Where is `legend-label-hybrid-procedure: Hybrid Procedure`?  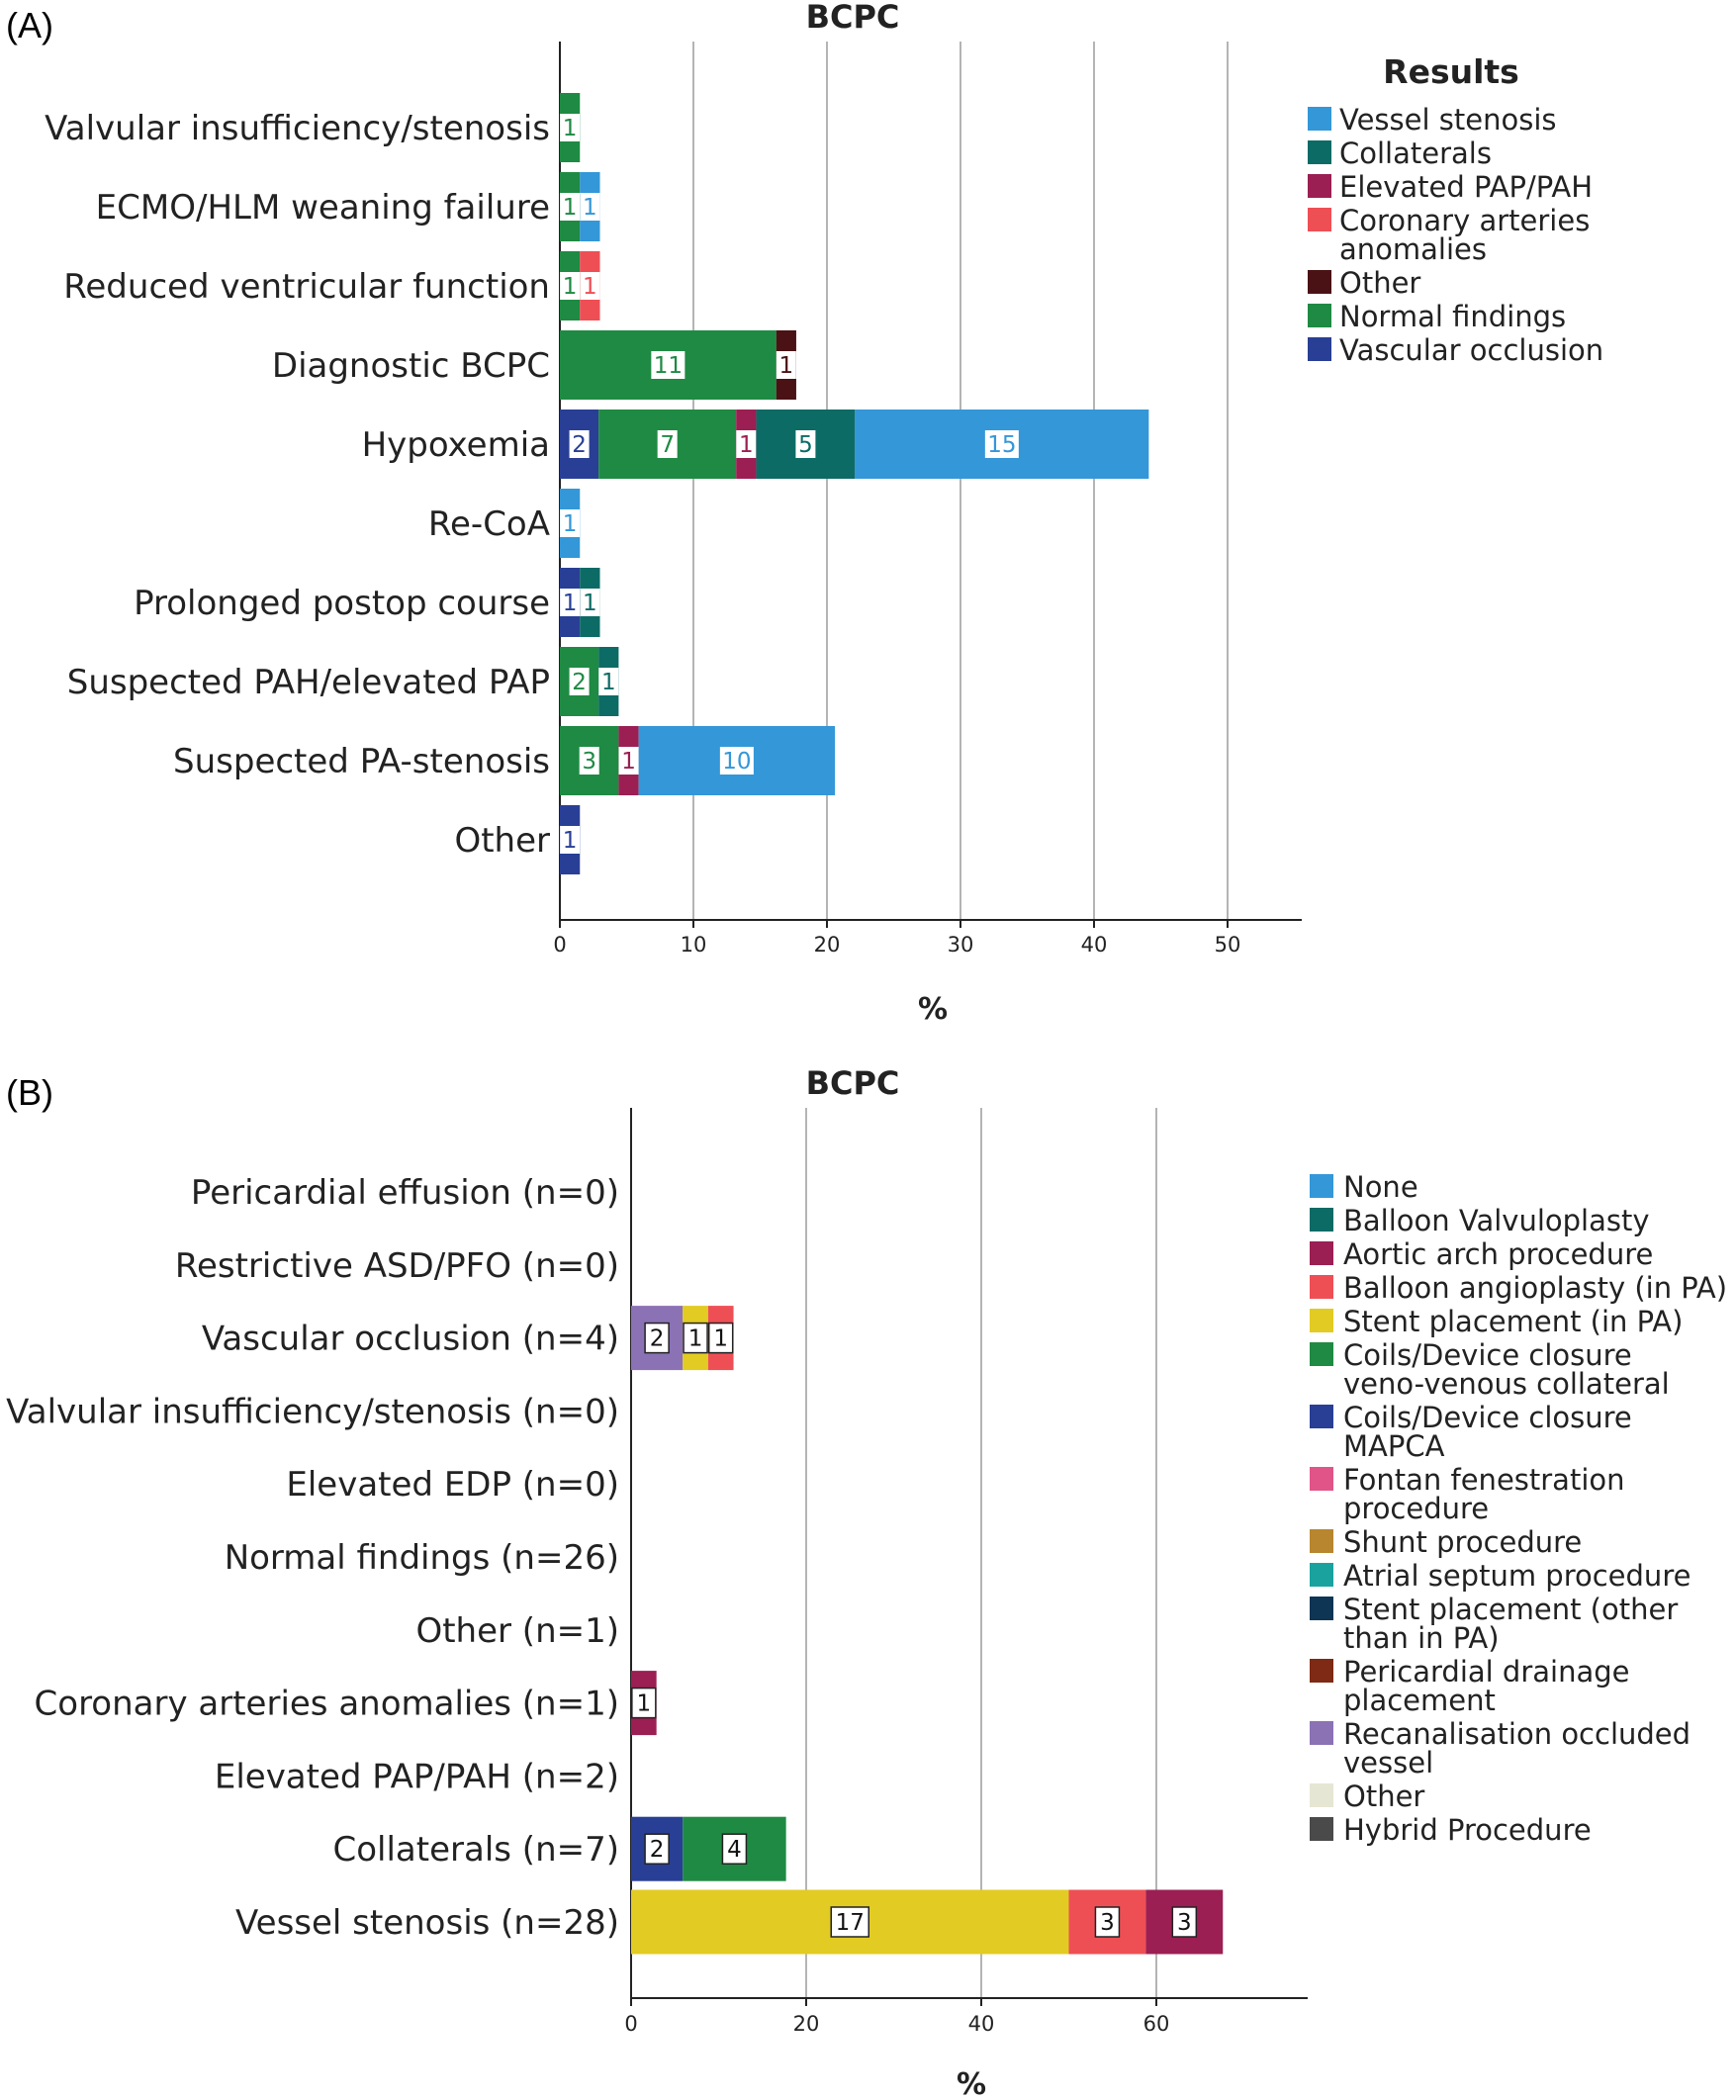
legend-label-hybrid-procedure: Hybrid Procedure is located at coordinates (1467, 1830).